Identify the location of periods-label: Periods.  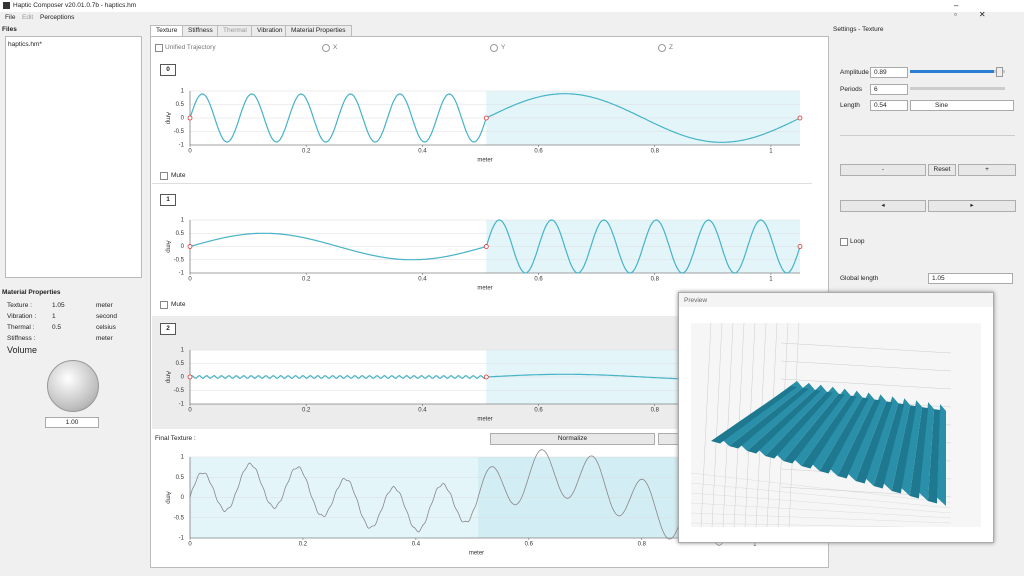
(851, 89).